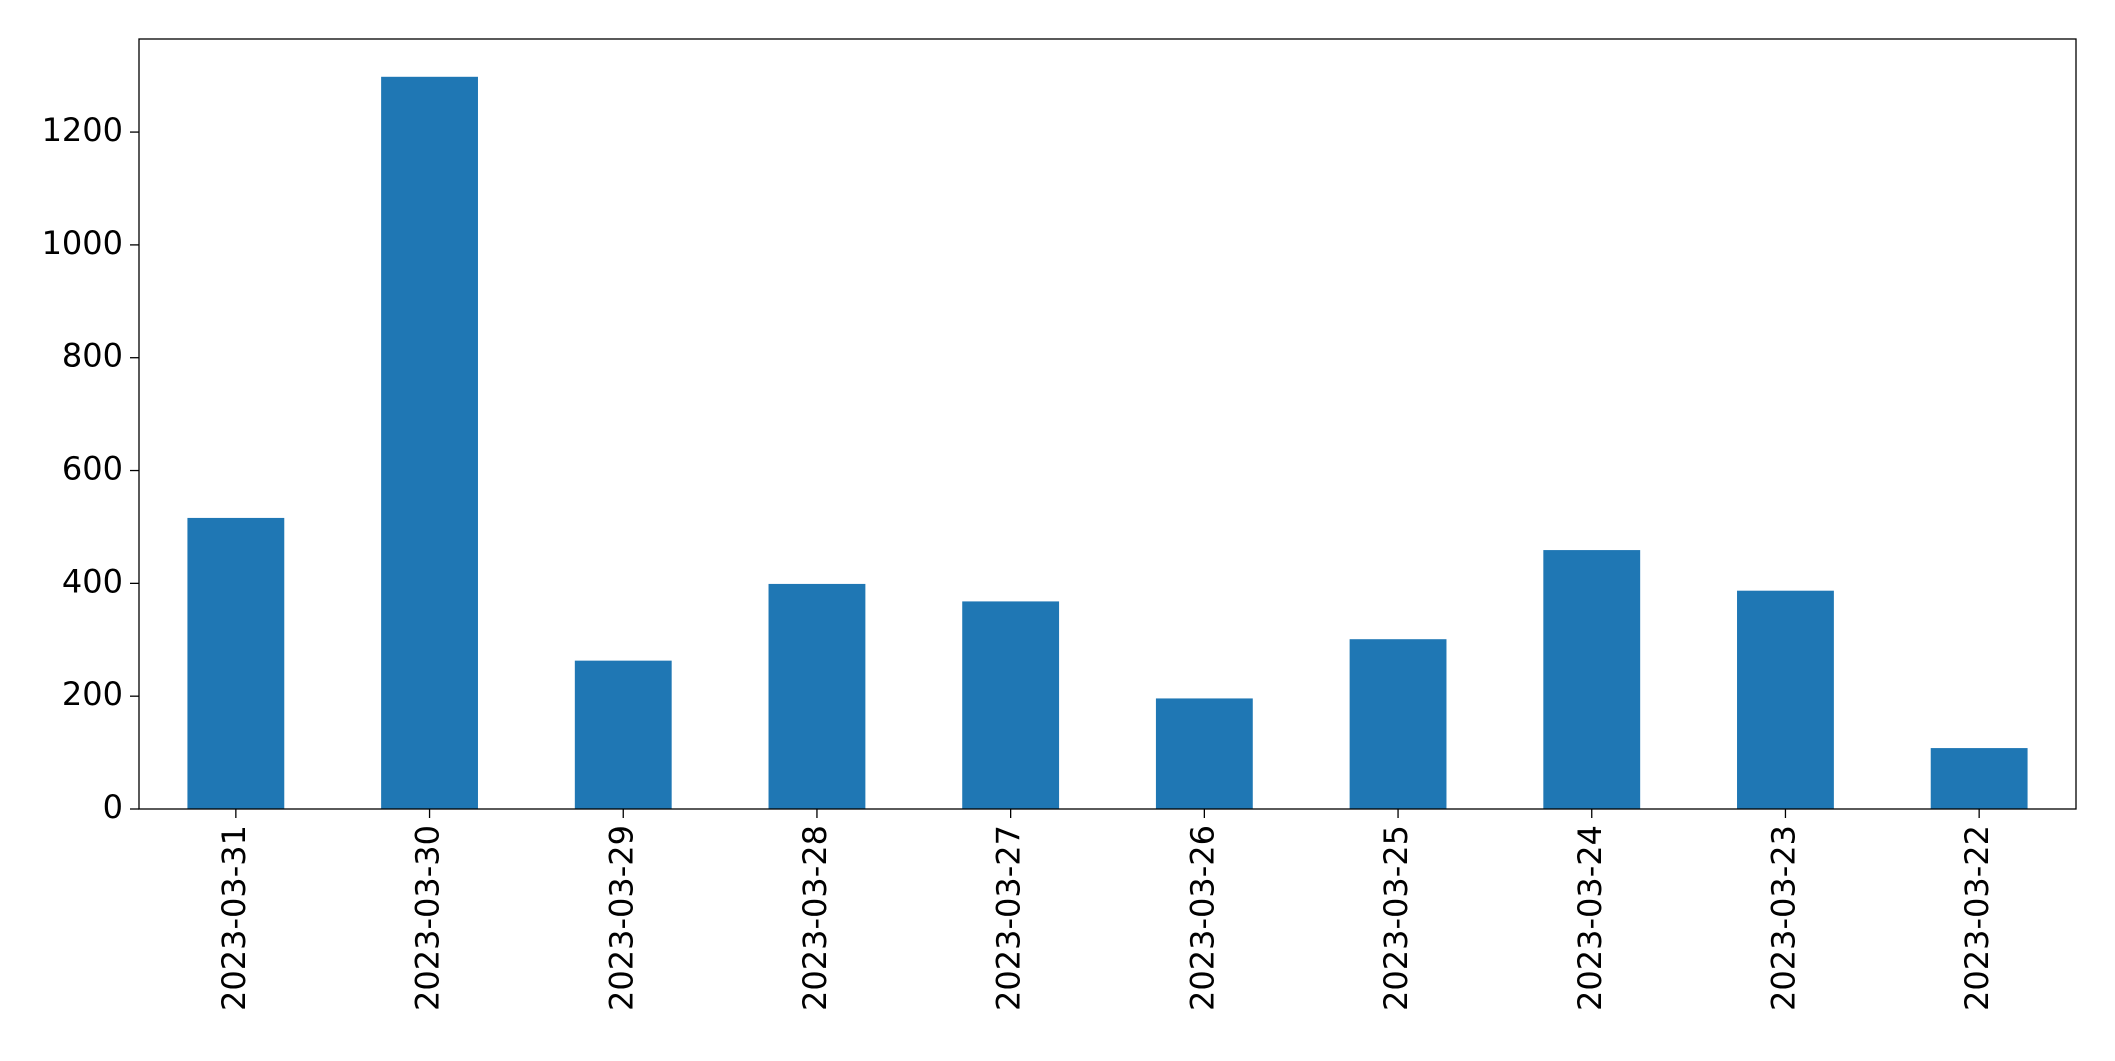 This screenshot has height=1061, width=2115. I want to click on y-tick-label: 1000, so click(82, 243).